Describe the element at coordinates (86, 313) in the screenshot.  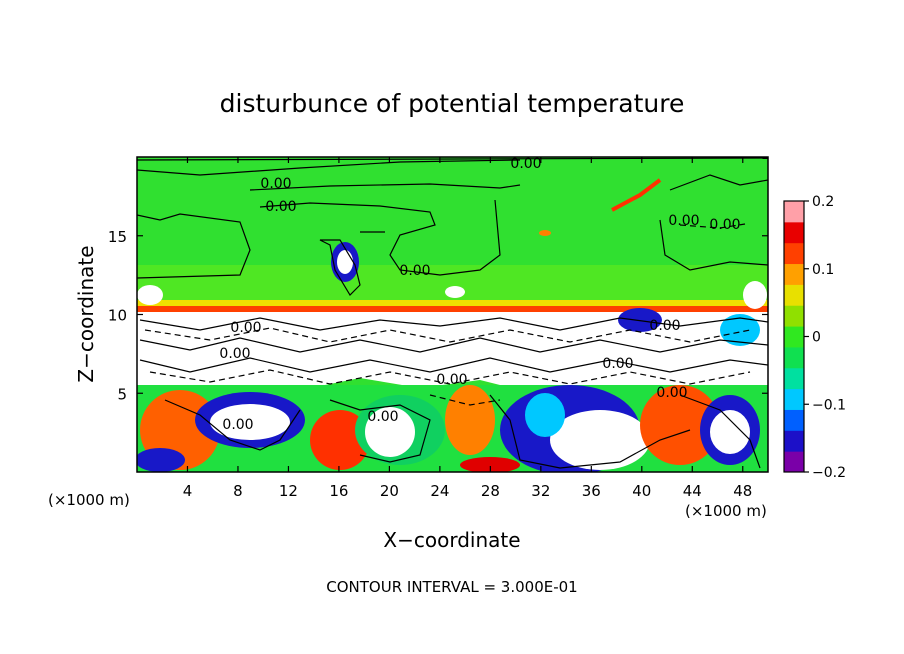
I see `y-axis-title: Z−coordinate` at that location.